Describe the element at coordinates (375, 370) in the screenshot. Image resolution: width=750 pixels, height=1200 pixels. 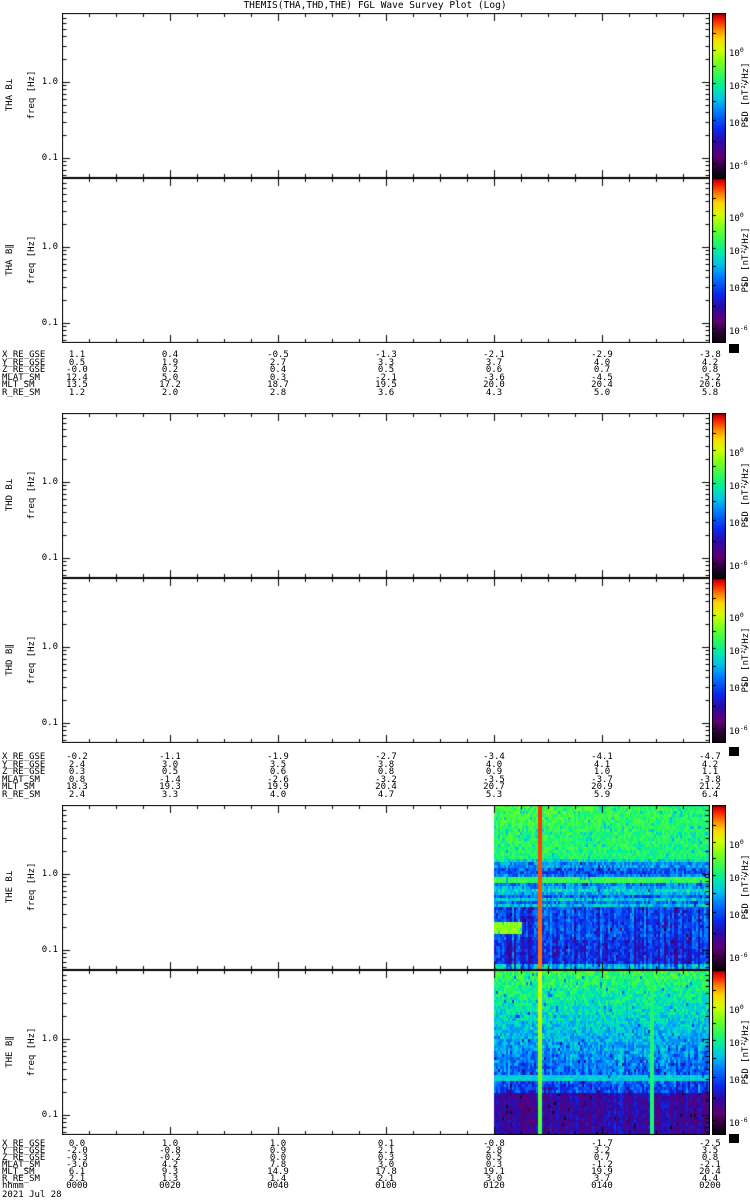
I see `ephemeris-row: Z_RE_GSE -0.0 0.2 0.4 0.5 0.6 0.7 0.8` at that location.